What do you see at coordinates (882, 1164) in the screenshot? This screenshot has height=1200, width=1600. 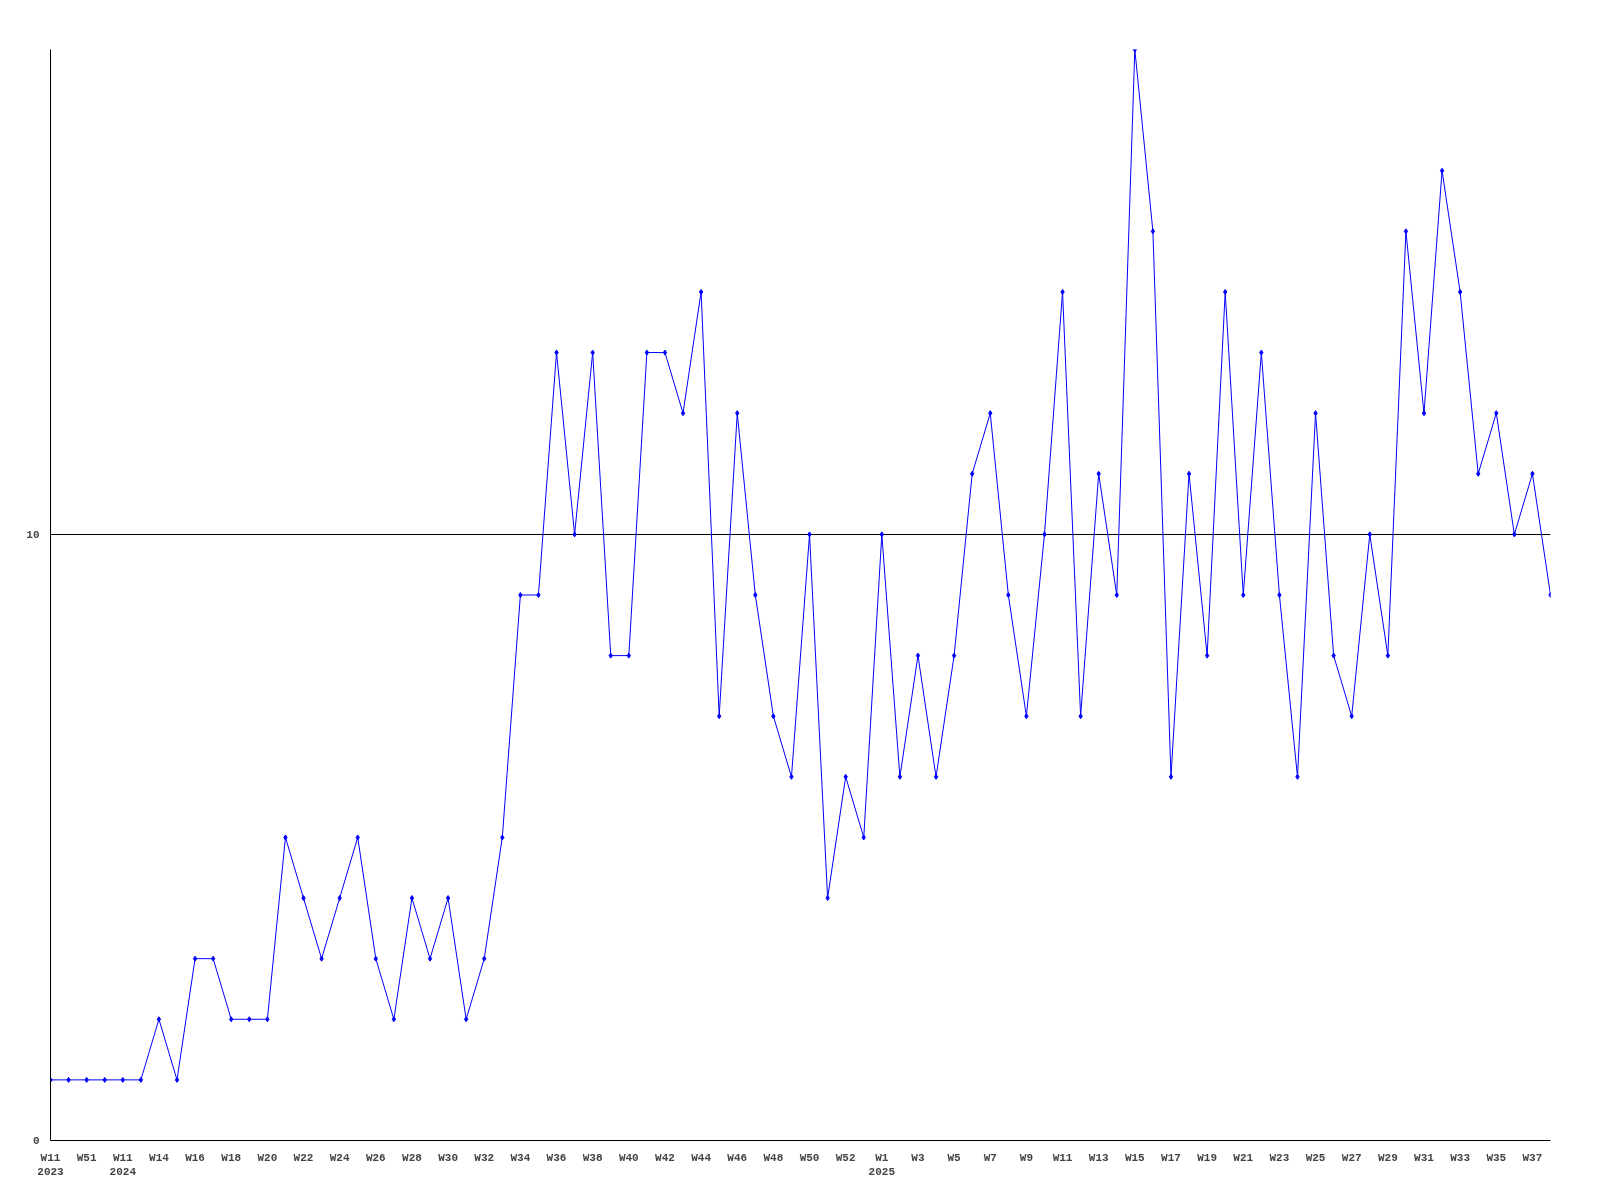 I see `x-tick-label: W1 2025` at bounding box center [882, 1164].